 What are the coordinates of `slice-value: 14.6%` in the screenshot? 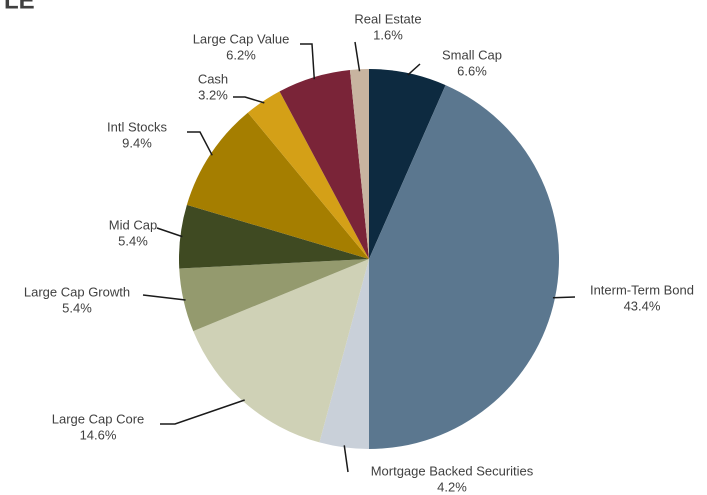 It's located at (98, 434).